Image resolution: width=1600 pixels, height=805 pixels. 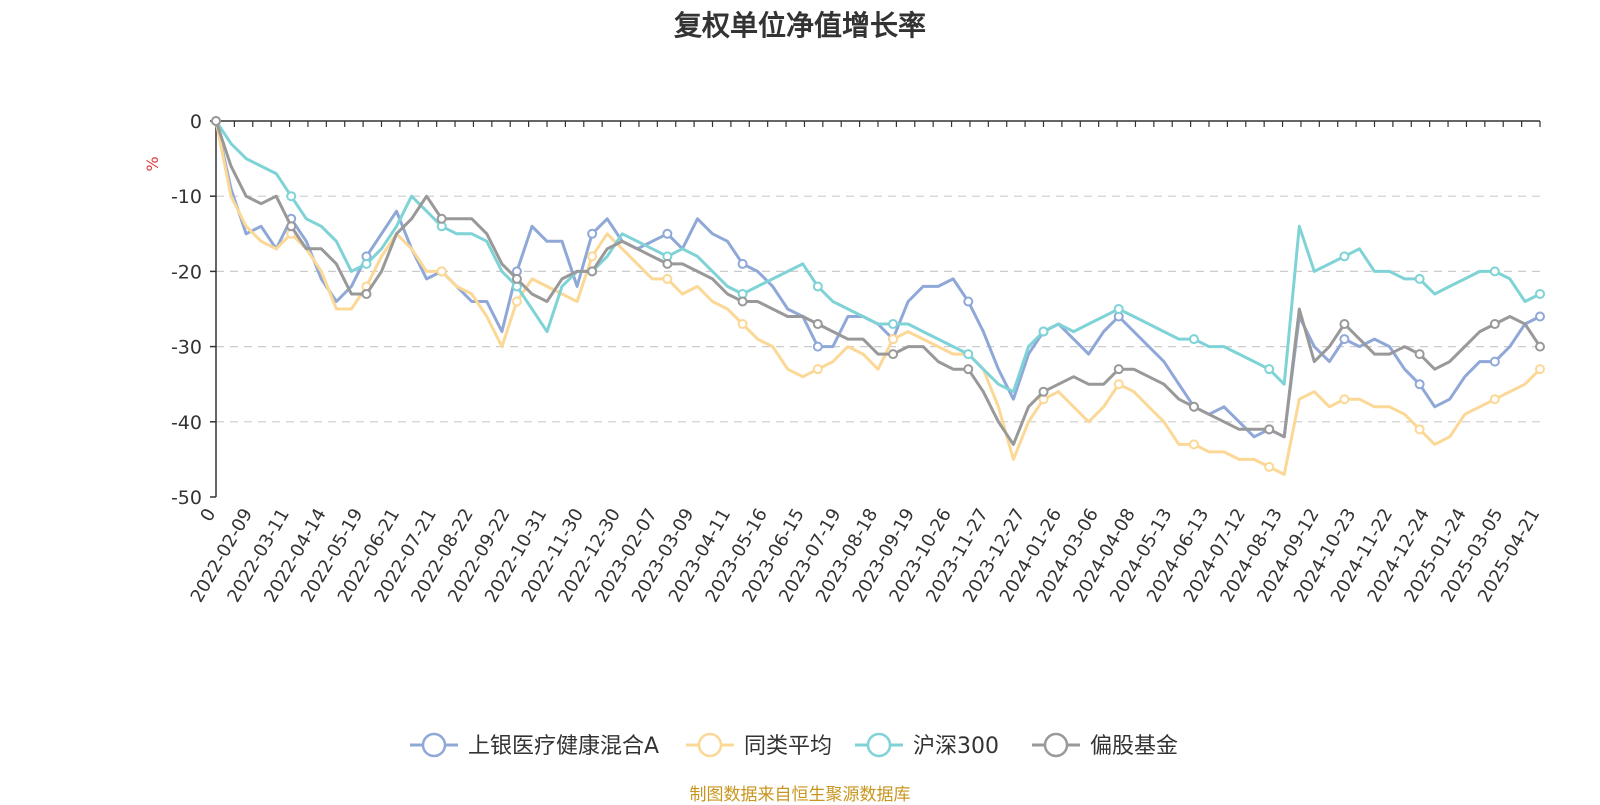 What do you see at coordinates (186, 423) in the screenshot?
I see `y-tick-label: -40` at bounding box center [186, 423].